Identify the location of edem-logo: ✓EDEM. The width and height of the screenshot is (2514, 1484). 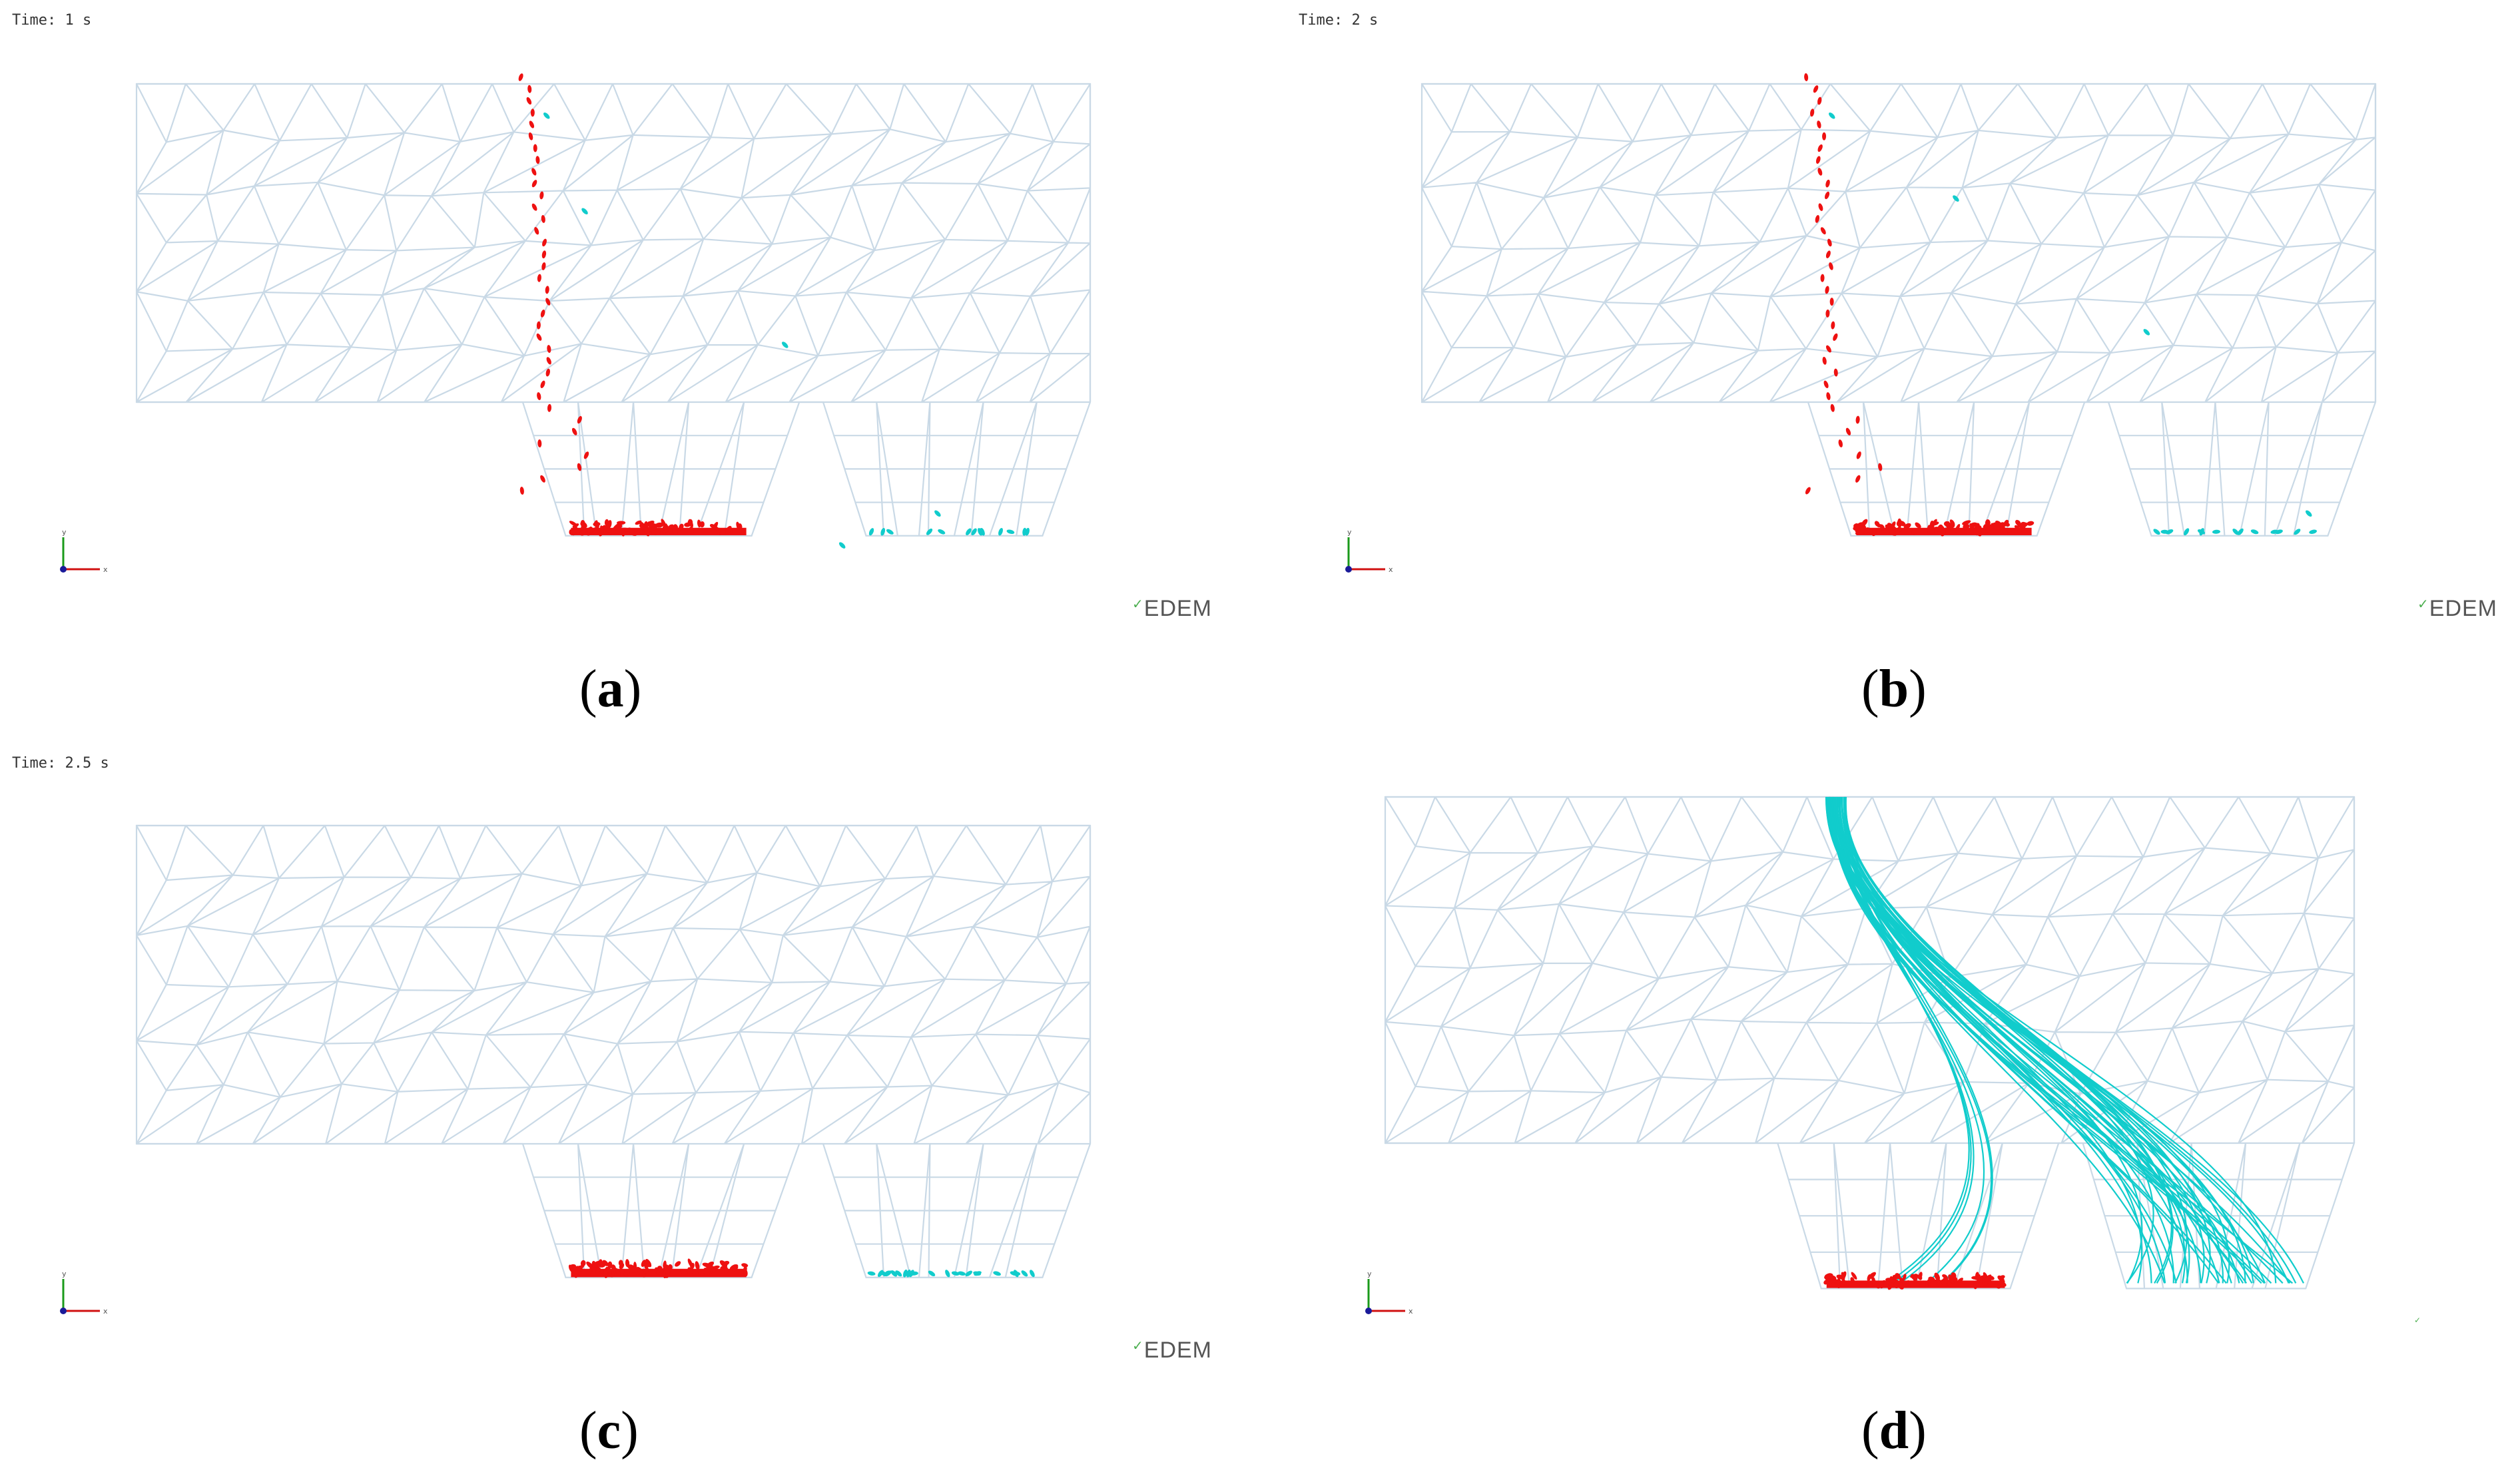
(1172, 1350).